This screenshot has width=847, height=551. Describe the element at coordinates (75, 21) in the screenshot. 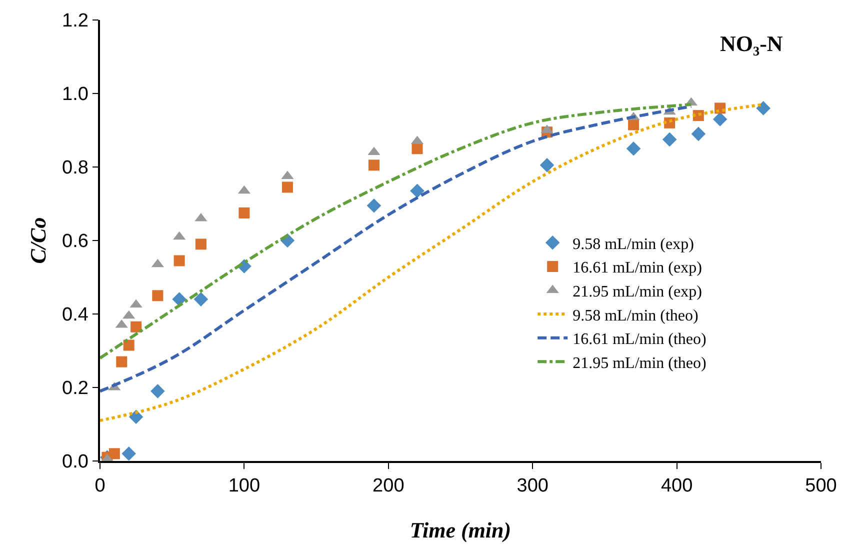

I see `y-tick-label: 1.2` at that location.